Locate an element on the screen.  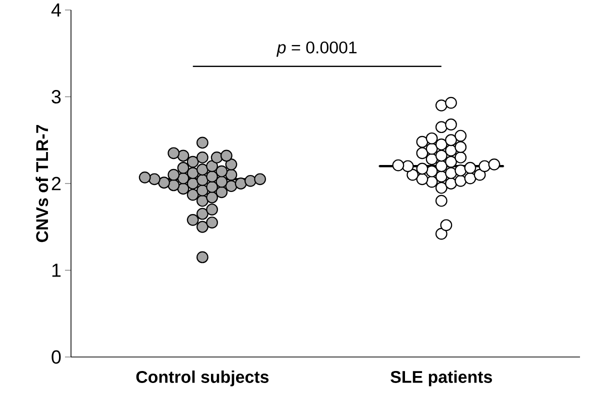
y-tick-label: 2 is located at coordinates (56, 183).